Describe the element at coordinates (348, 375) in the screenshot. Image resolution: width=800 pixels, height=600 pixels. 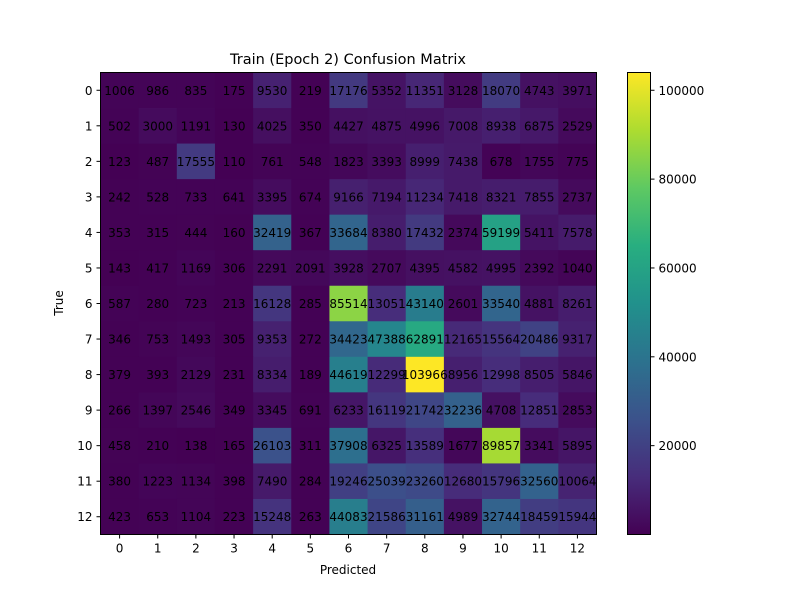
I see `cell-value-label: 44619` at that location.